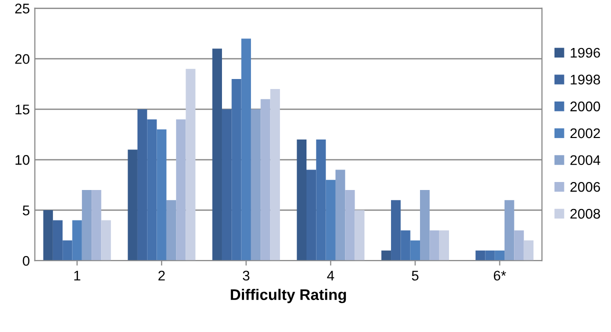  Describe the element at coordinates (585, 107) in the screenshot. I see `legend-label: 2000` at that location.